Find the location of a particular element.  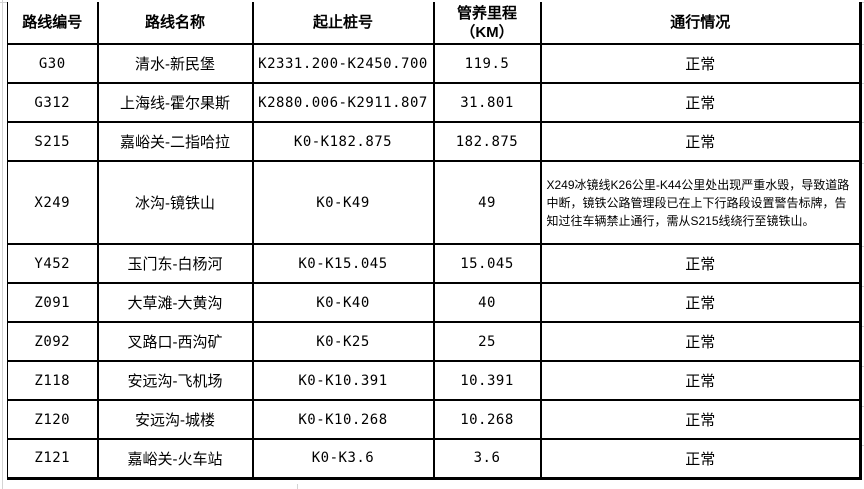

table-row: Z092 叉路口-西沟矿 K0-K25 25 正常 is located at coordinates (434, 341).